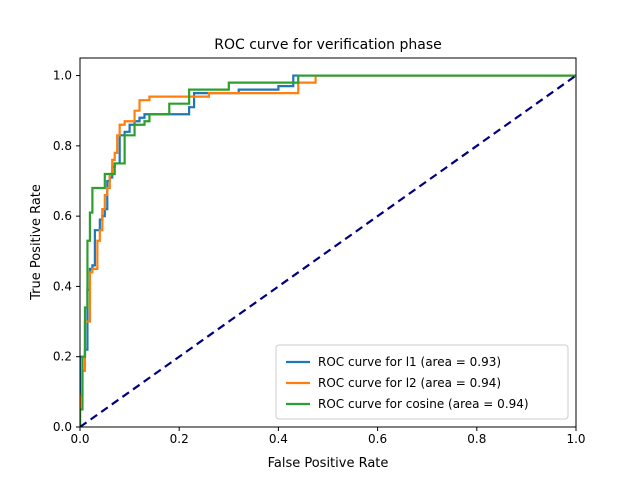 This screenshot has width=640, height=484. Describe the element at coordinates (36, 242) in the screenshot. I see `y-axis-label: True Positive Rate` at that location.